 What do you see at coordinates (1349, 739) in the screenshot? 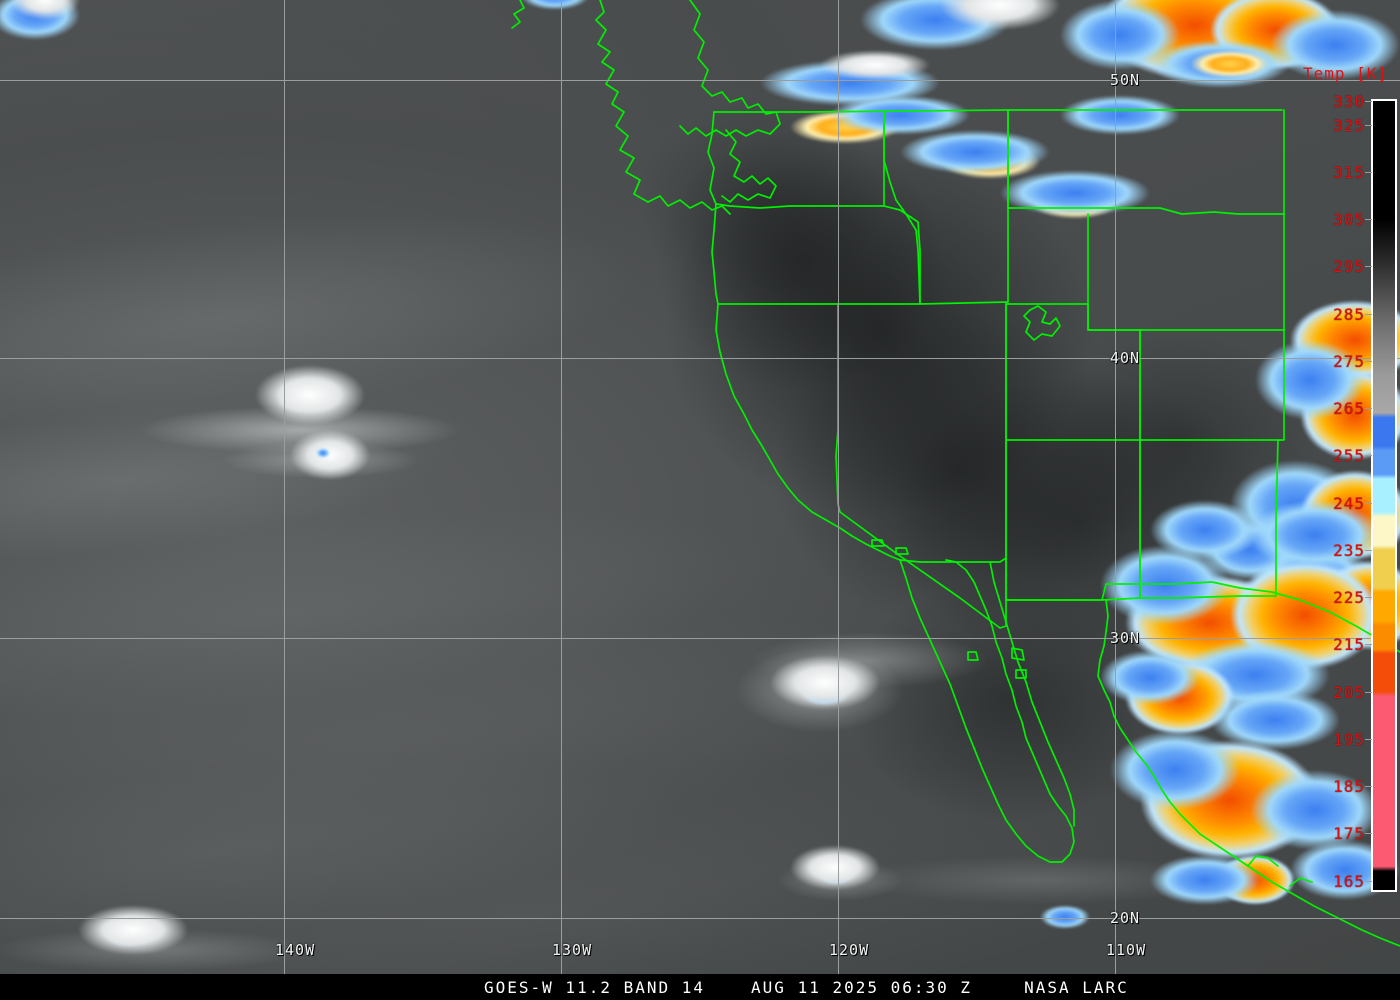
I see `colorbar-tick-195: 195` at bounding box center [1349, 739].